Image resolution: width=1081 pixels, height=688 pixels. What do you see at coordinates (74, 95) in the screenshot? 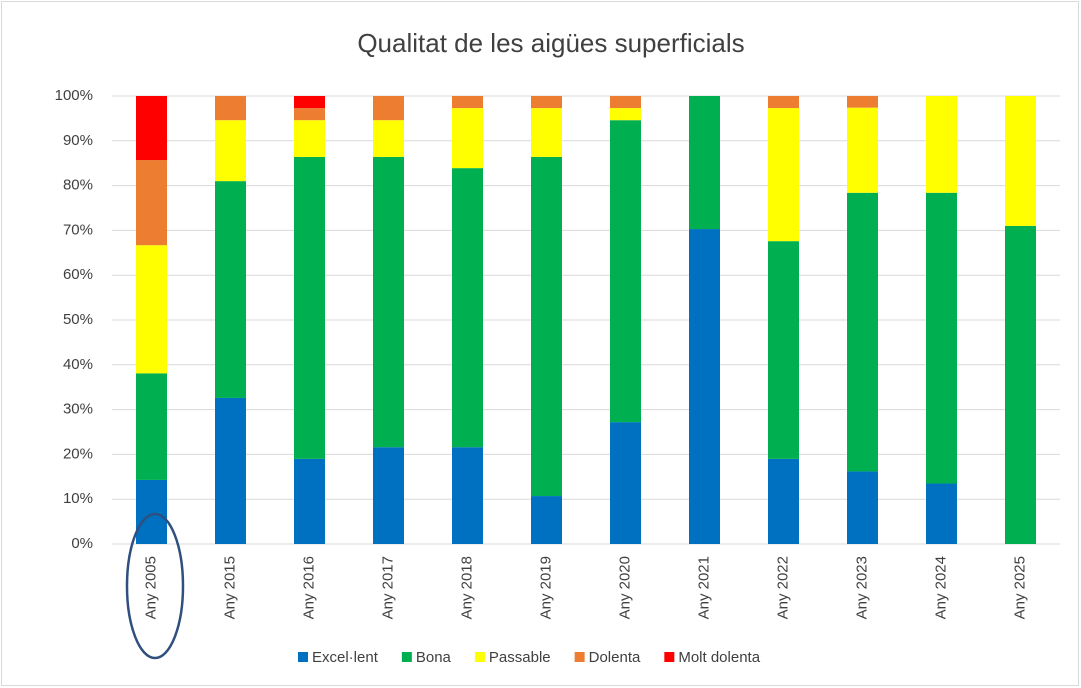
I see `y-tick-label: 100%` at bounding box center [74, 95].